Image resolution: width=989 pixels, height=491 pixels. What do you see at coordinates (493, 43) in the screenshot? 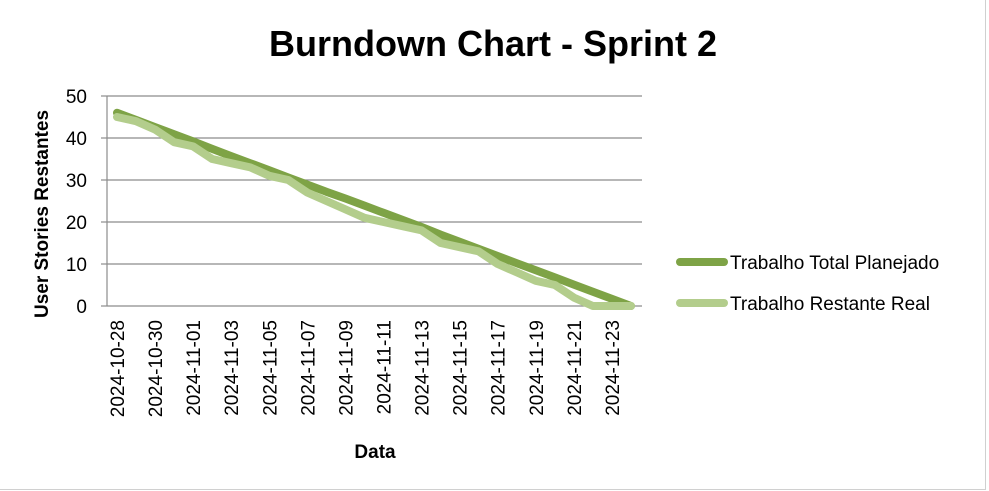
I see `chart-title: Burndown Chart - Sprint 2` at bounding box center [493, 43].